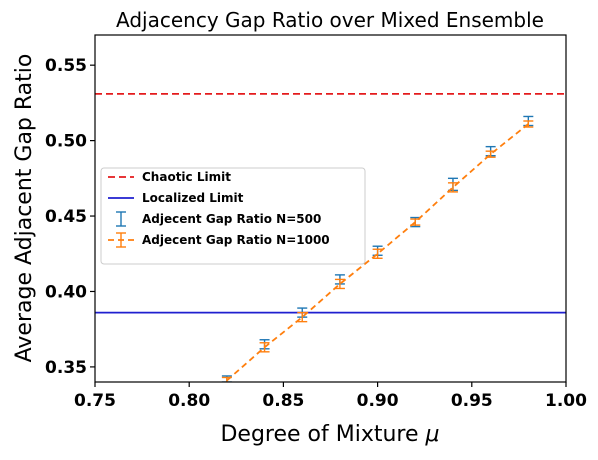 This screenshot has width=598, height=460. Describe the element at coordinates (95, 401) in the screenshot. I see `x-tick-label: 0.75` at that location.